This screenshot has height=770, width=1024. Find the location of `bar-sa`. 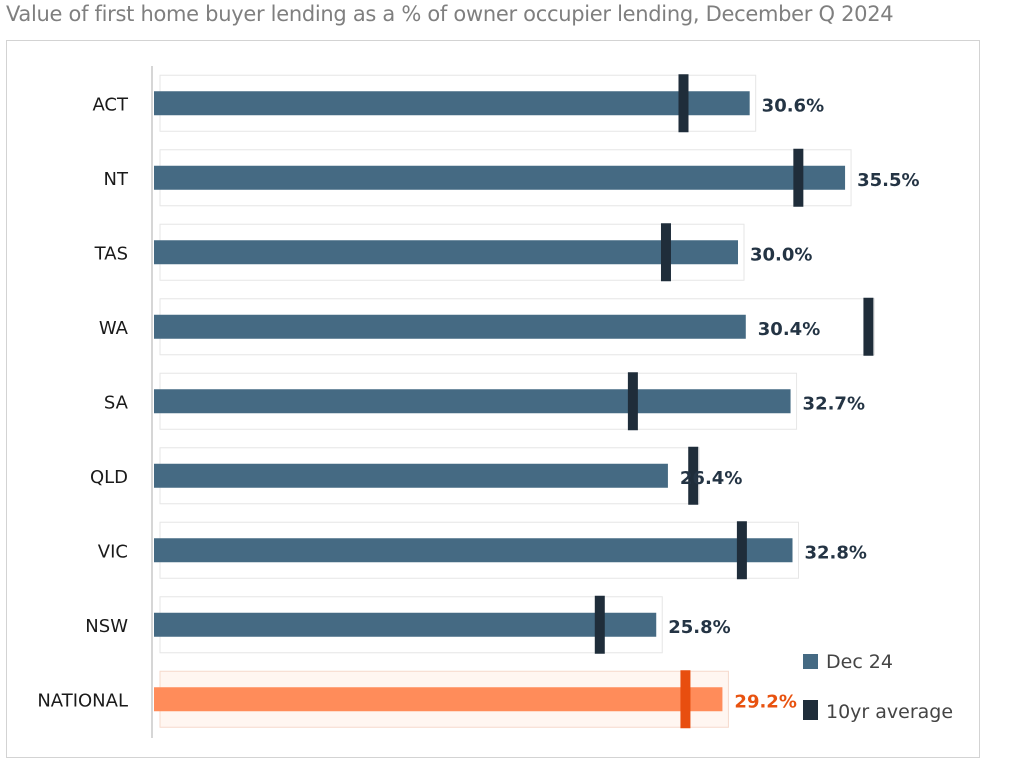

bar-sa is located at coordinates (472, 401).